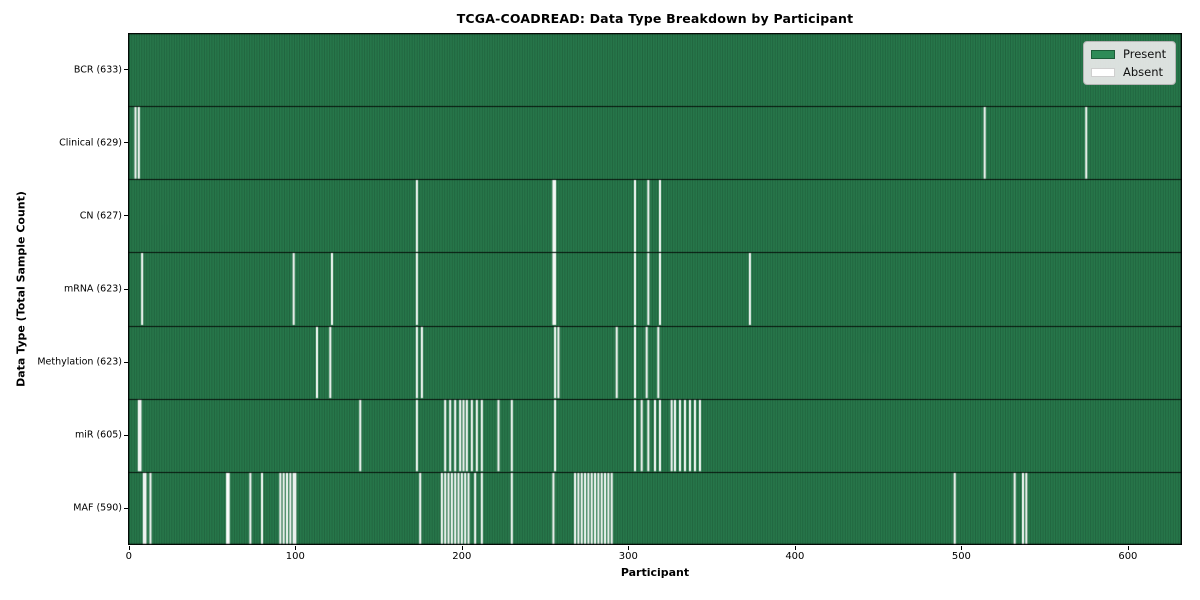  I want to click on x-tick-label: 400, so click(795, 556).